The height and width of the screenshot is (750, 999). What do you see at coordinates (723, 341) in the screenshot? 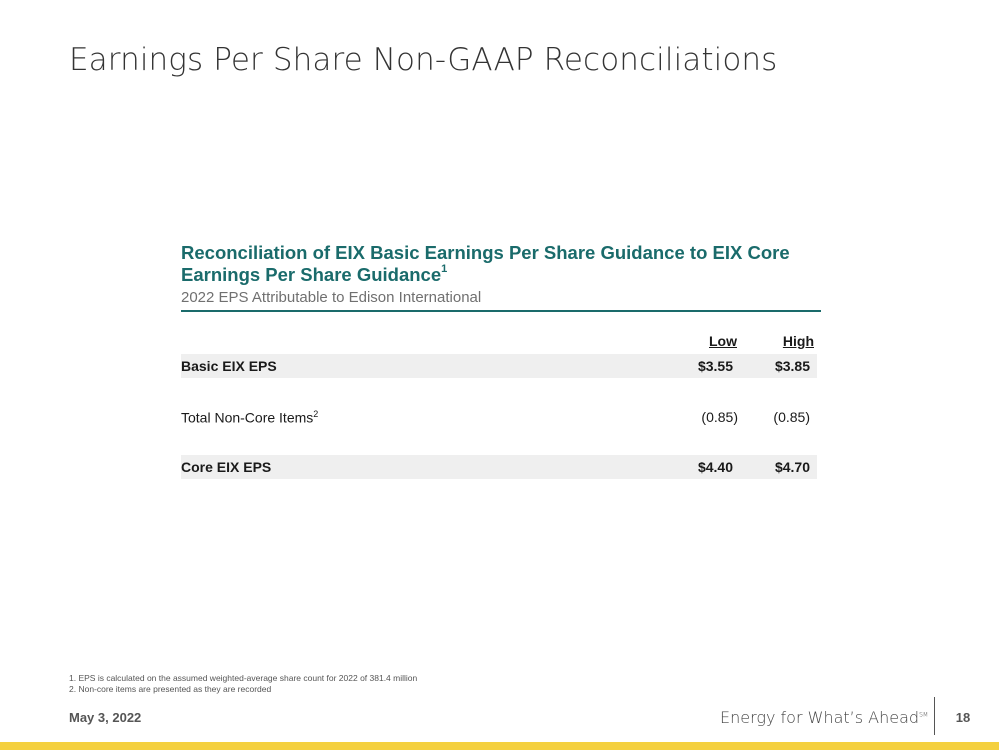
I see `column-header-low: Low` at bounding box center [723, 341].